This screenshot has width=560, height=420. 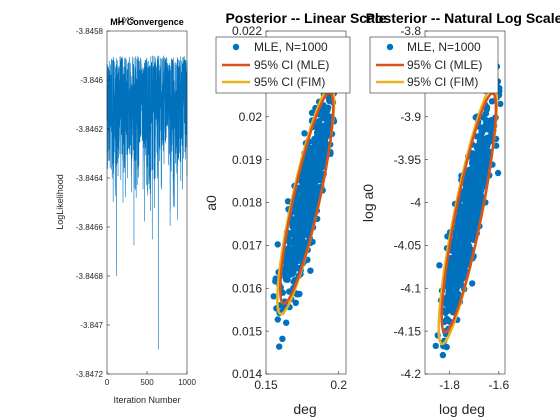 What do you see at coordinates (368, 203) in the screenshot?
I see `y-axis-label-3: log a0` at bounding box center [368, 203].